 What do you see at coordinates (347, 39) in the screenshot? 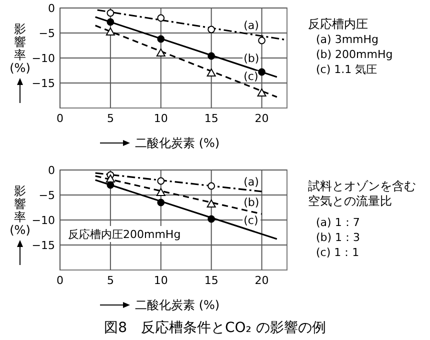
I see `text: (a) 3mmHg` at bounding box center [347, 39].